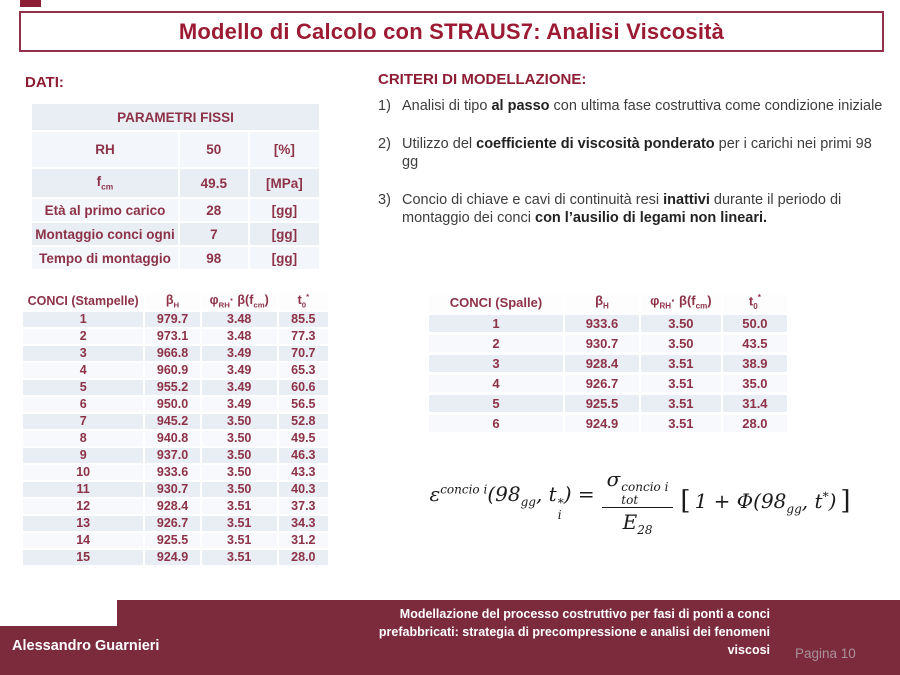 This screenshot has height=675, width=900. Describe the element at coordinates (303, 439) in the screenshot. I see `table-cell: 49.5` at that location.